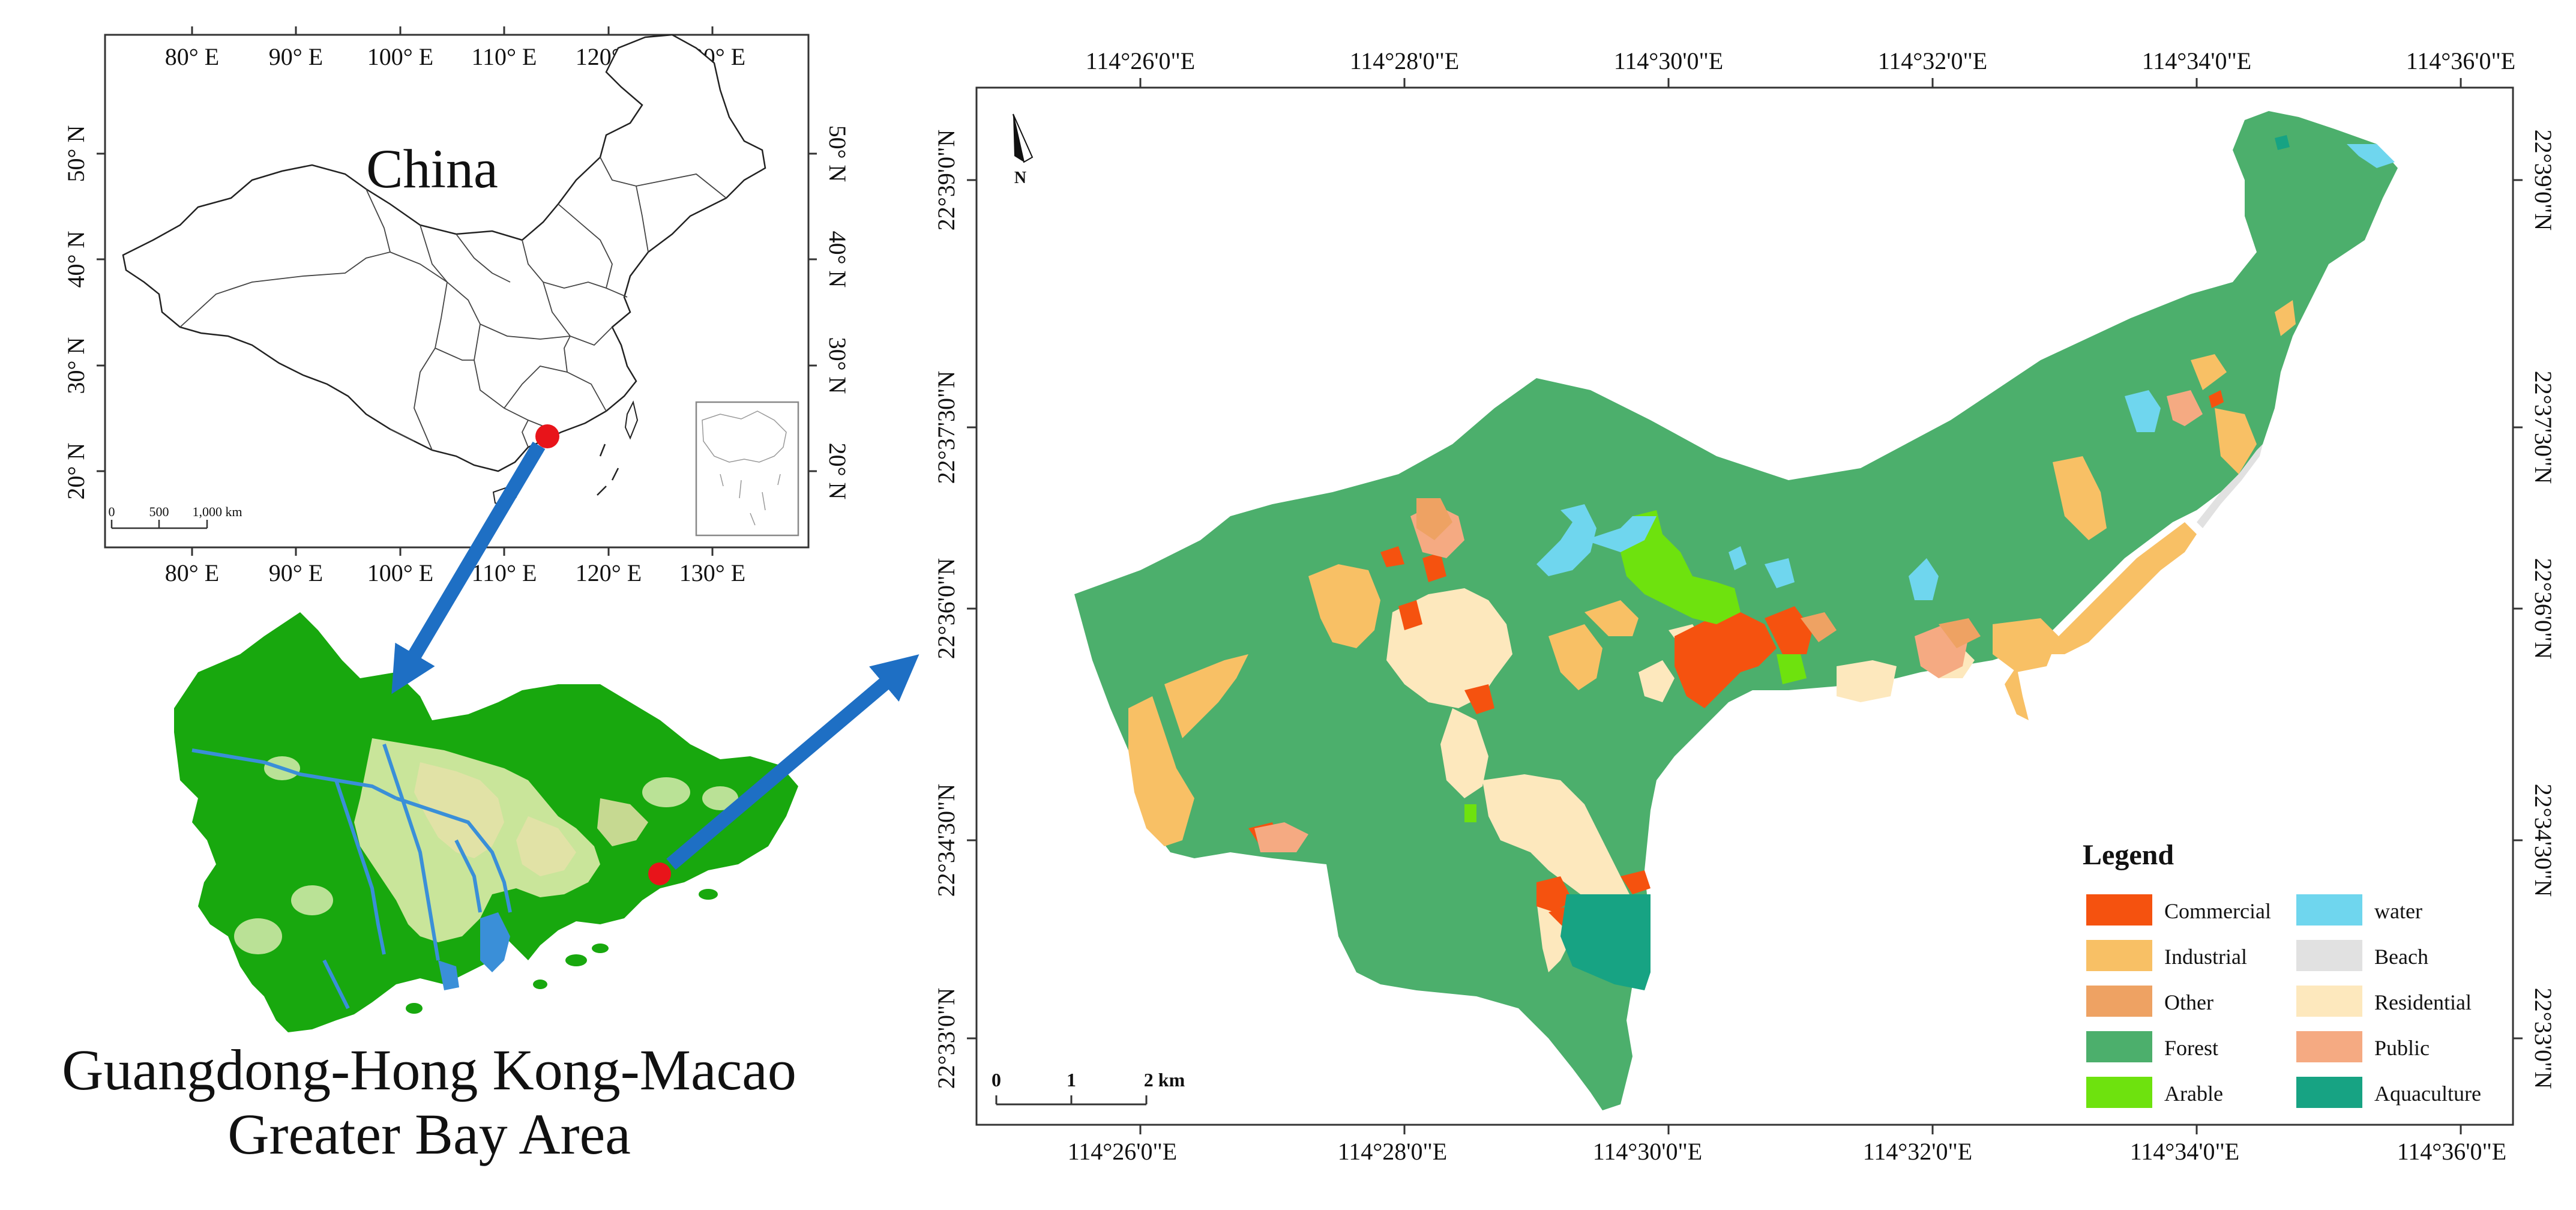 The height and width of the screenshot is (1210, 2576). Describe the element at coordinates (793, 762) in the screenshot. I see `gba-to-study-area-arrow` at that location.